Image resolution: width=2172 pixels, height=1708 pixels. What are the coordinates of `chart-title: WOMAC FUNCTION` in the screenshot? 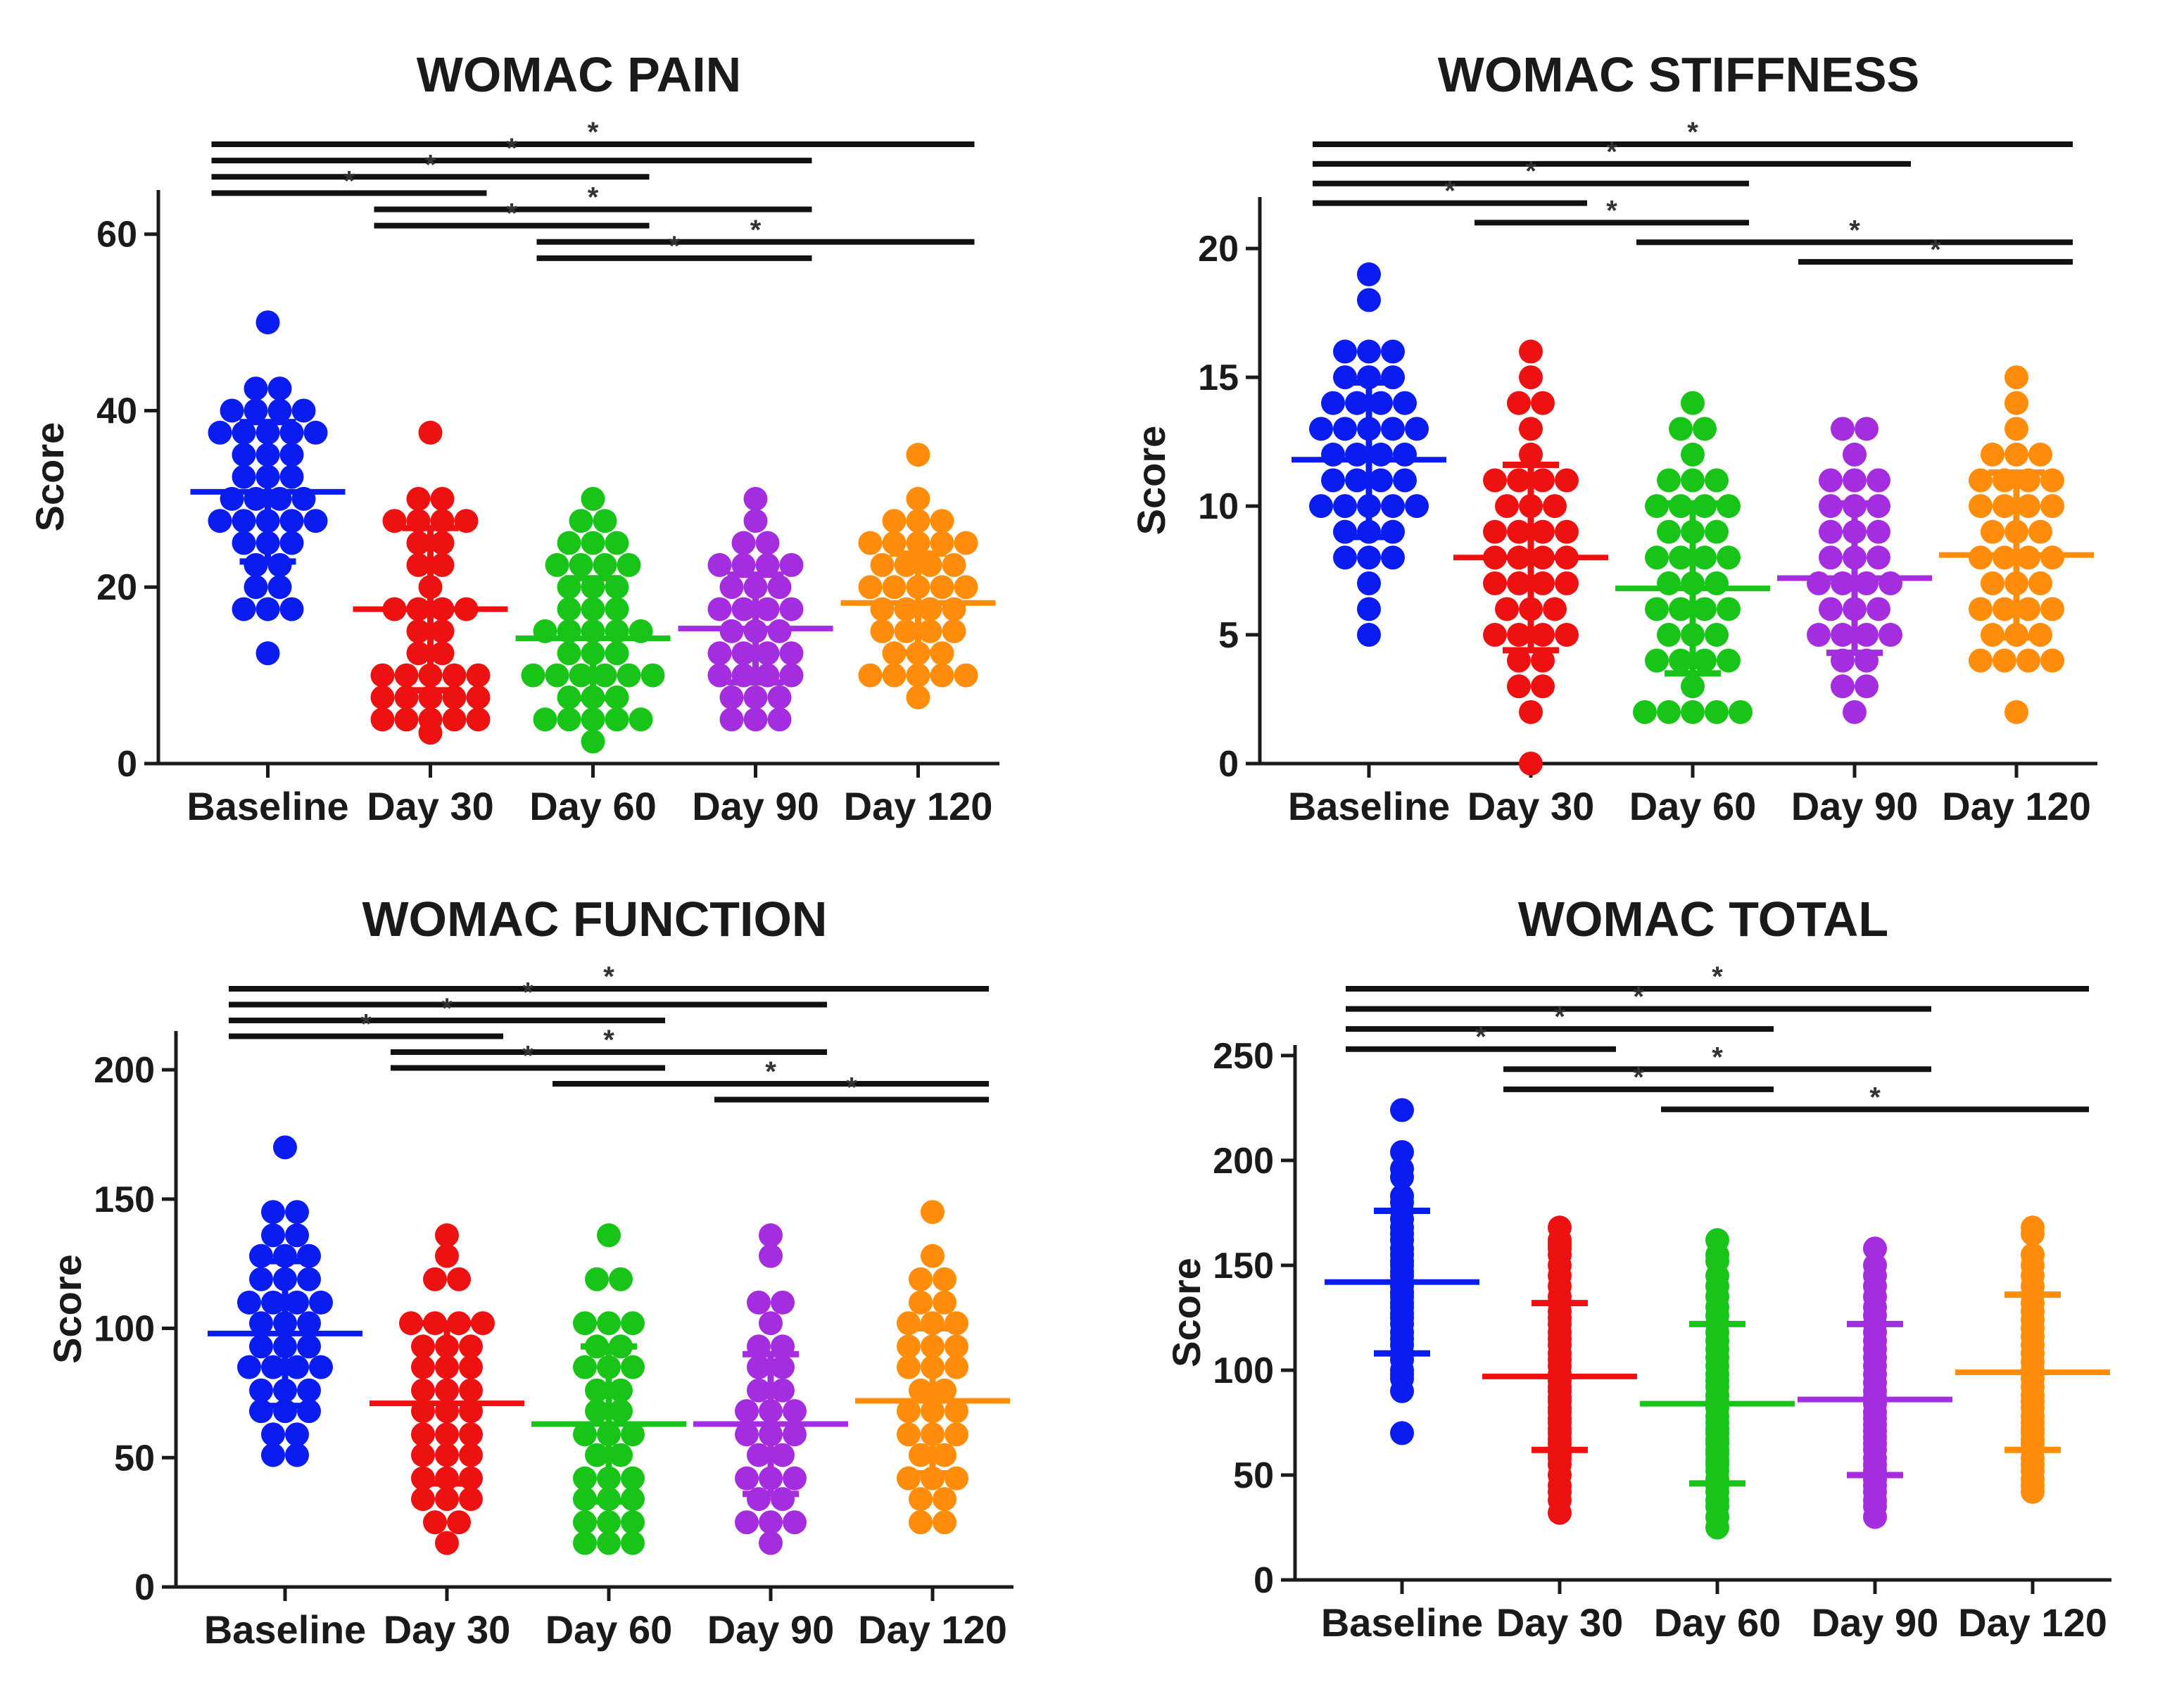 It's located at (595, 919).